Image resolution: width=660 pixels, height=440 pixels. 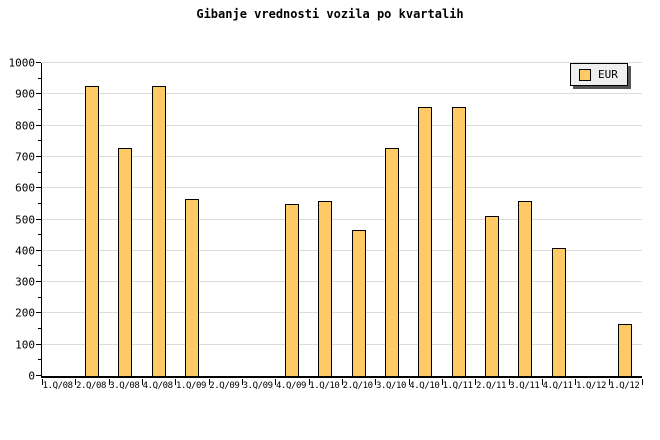 I want to click on y-tick-label: 800, so click(x=25, y=126).